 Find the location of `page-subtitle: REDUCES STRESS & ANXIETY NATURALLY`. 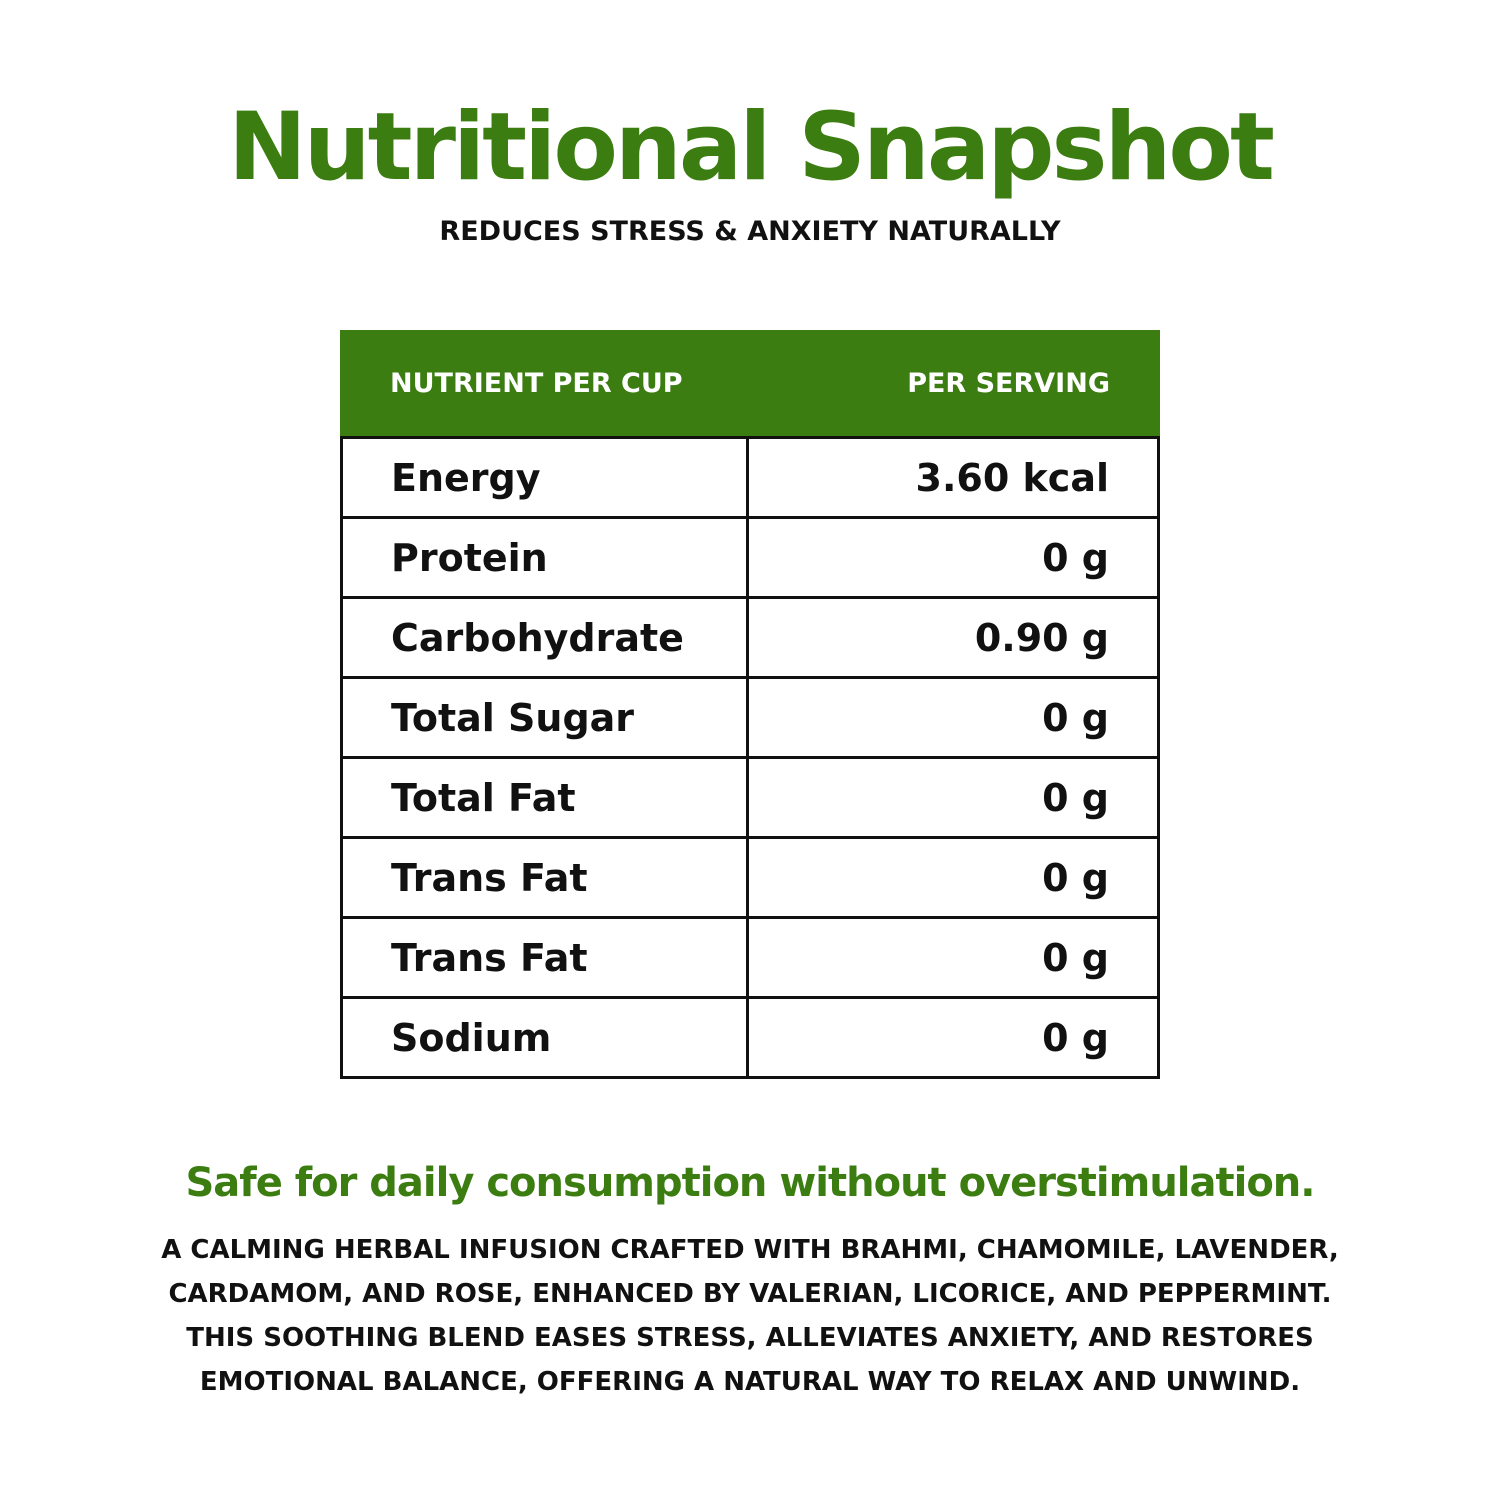

page-subtitle: REDUCES STRESS & ANXIETY NATURALLY is located at coordinates (750, 231).